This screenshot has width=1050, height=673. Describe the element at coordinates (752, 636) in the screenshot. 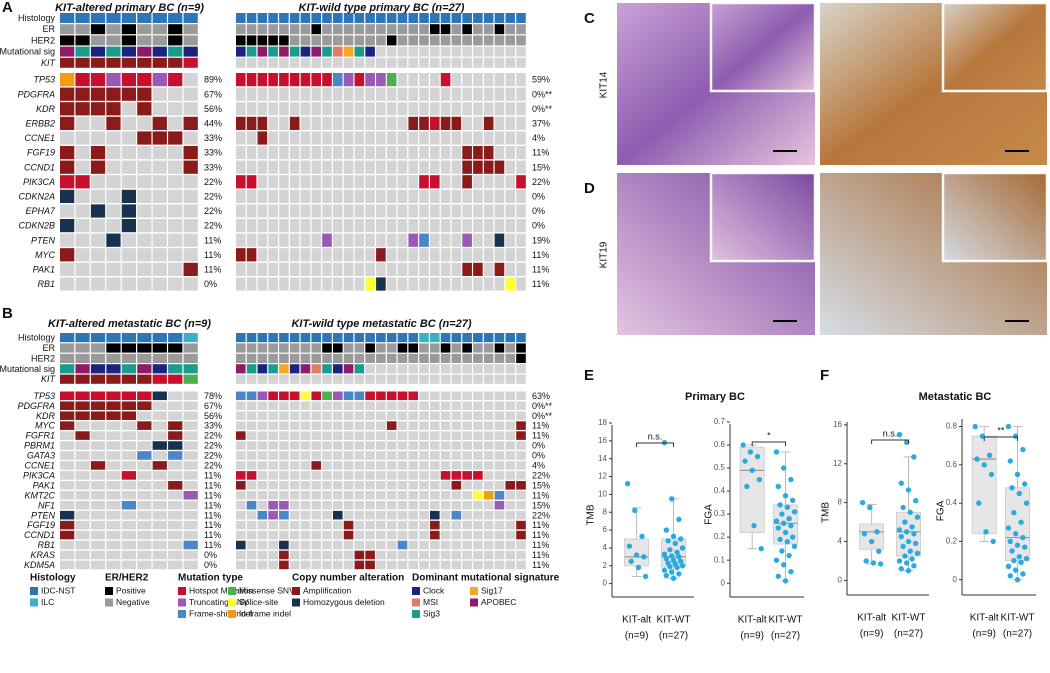

I see `x-tick-note: (n=9)` at that location.